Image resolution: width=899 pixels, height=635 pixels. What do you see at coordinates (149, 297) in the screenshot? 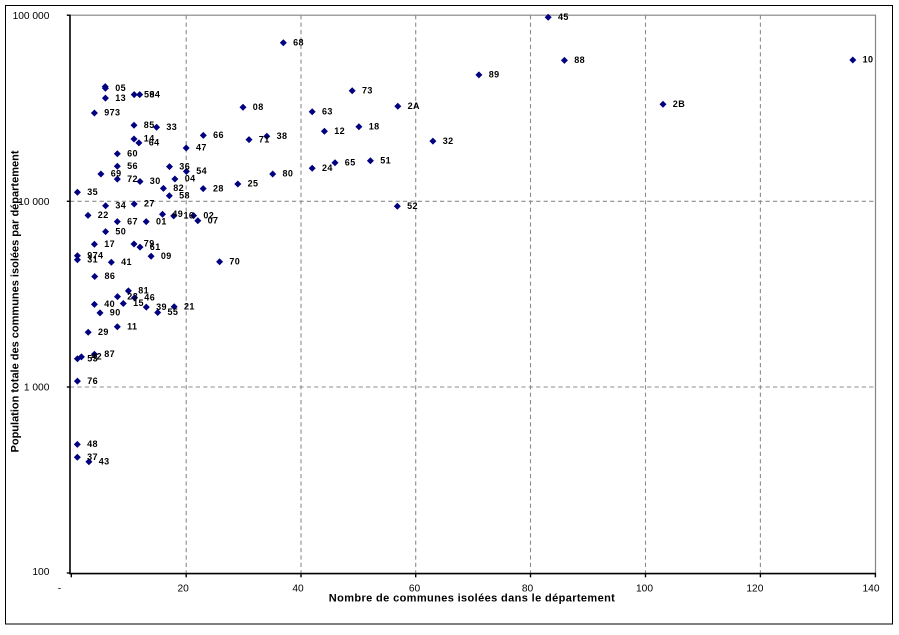
I see `svg-text: 46` at bounding box center [149, 297].